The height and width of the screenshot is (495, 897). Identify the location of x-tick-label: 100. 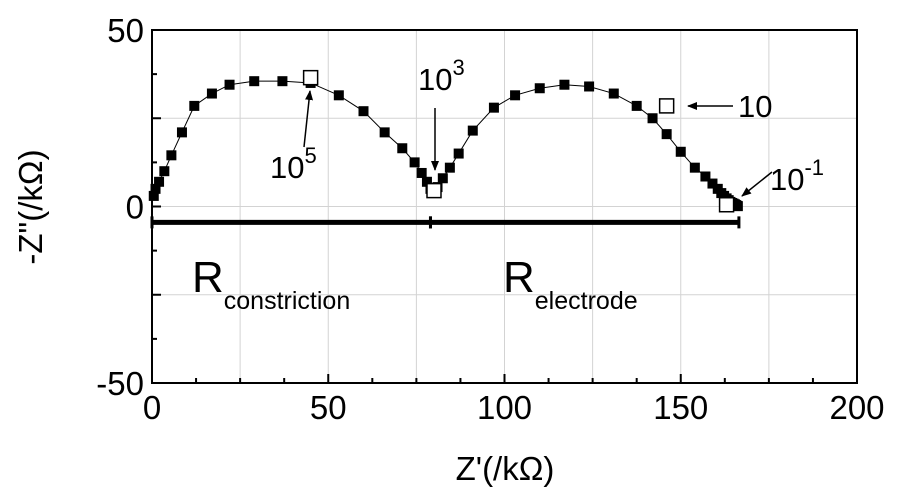
(504, 407).